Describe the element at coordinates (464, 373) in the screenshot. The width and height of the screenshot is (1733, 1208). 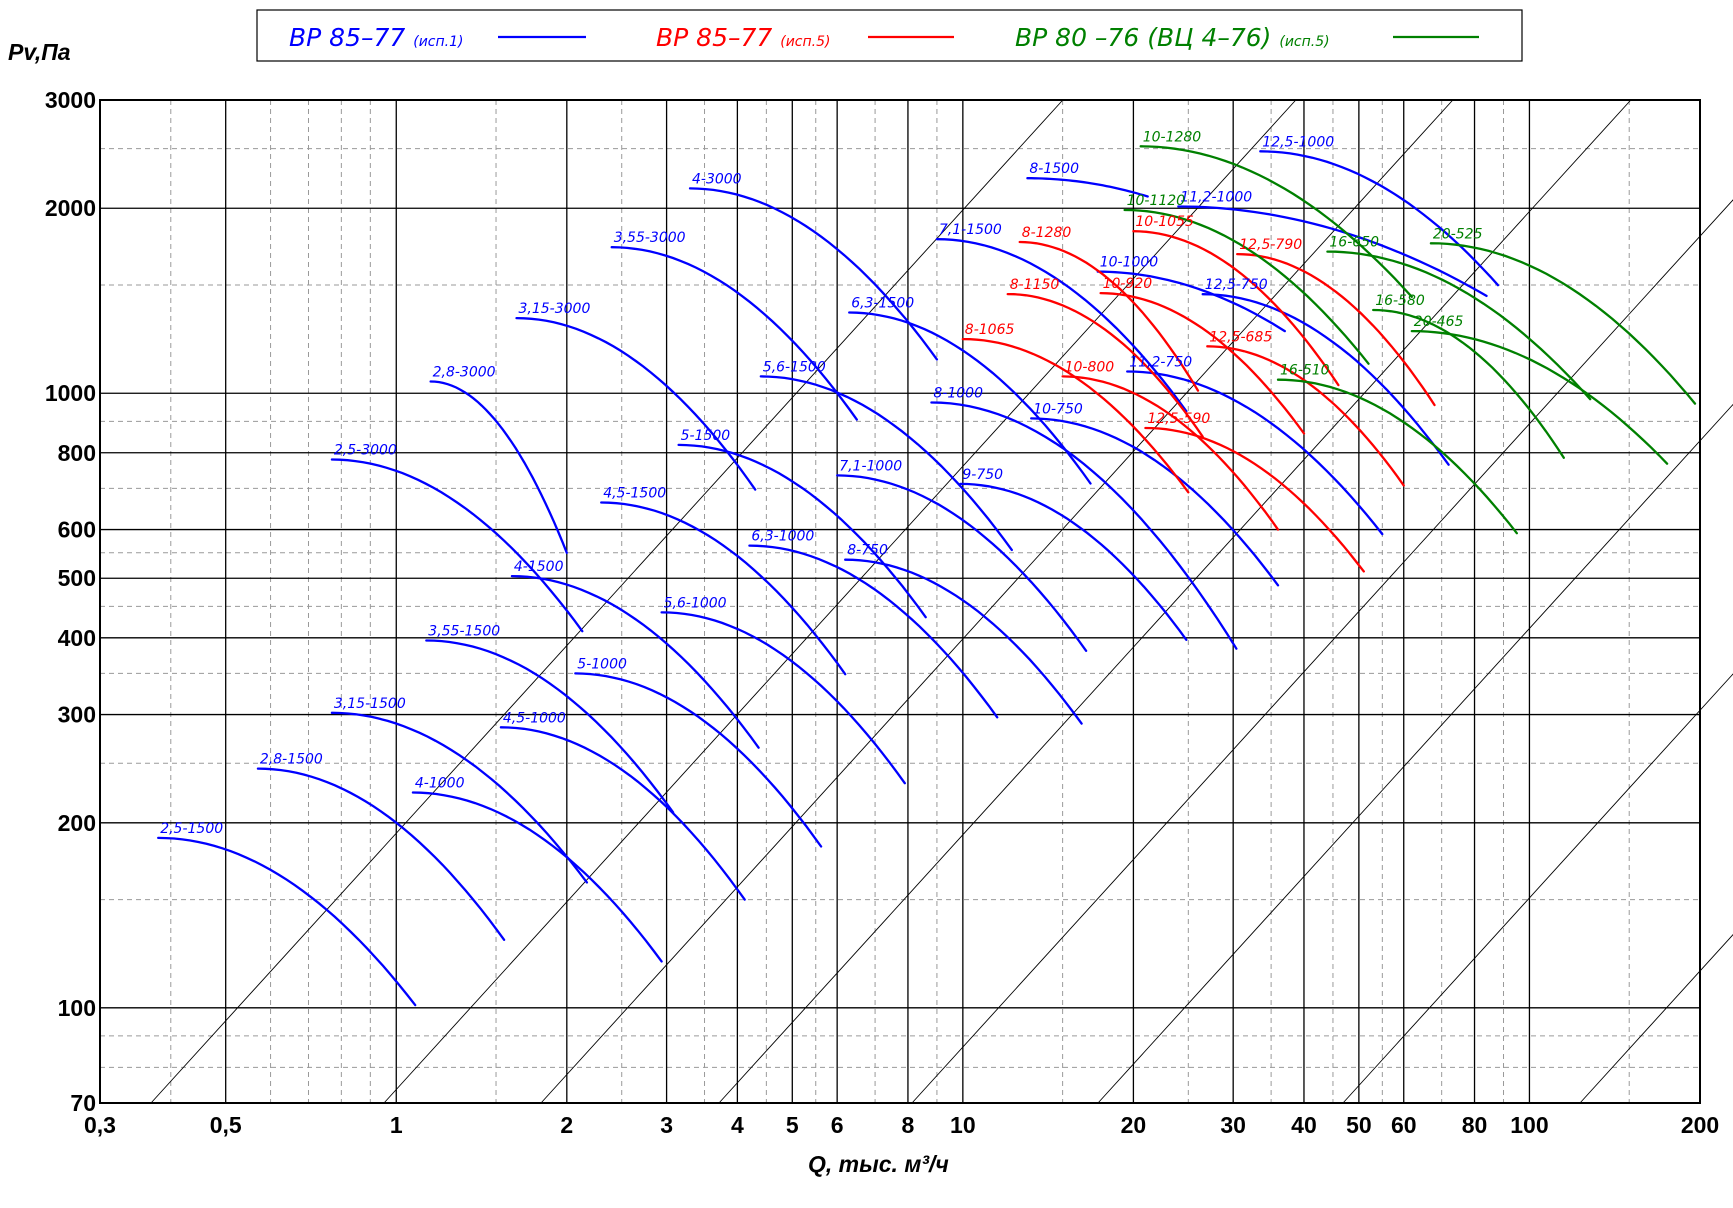
I see `curve-label-2,8-3000: 2,8-3000` at that location.